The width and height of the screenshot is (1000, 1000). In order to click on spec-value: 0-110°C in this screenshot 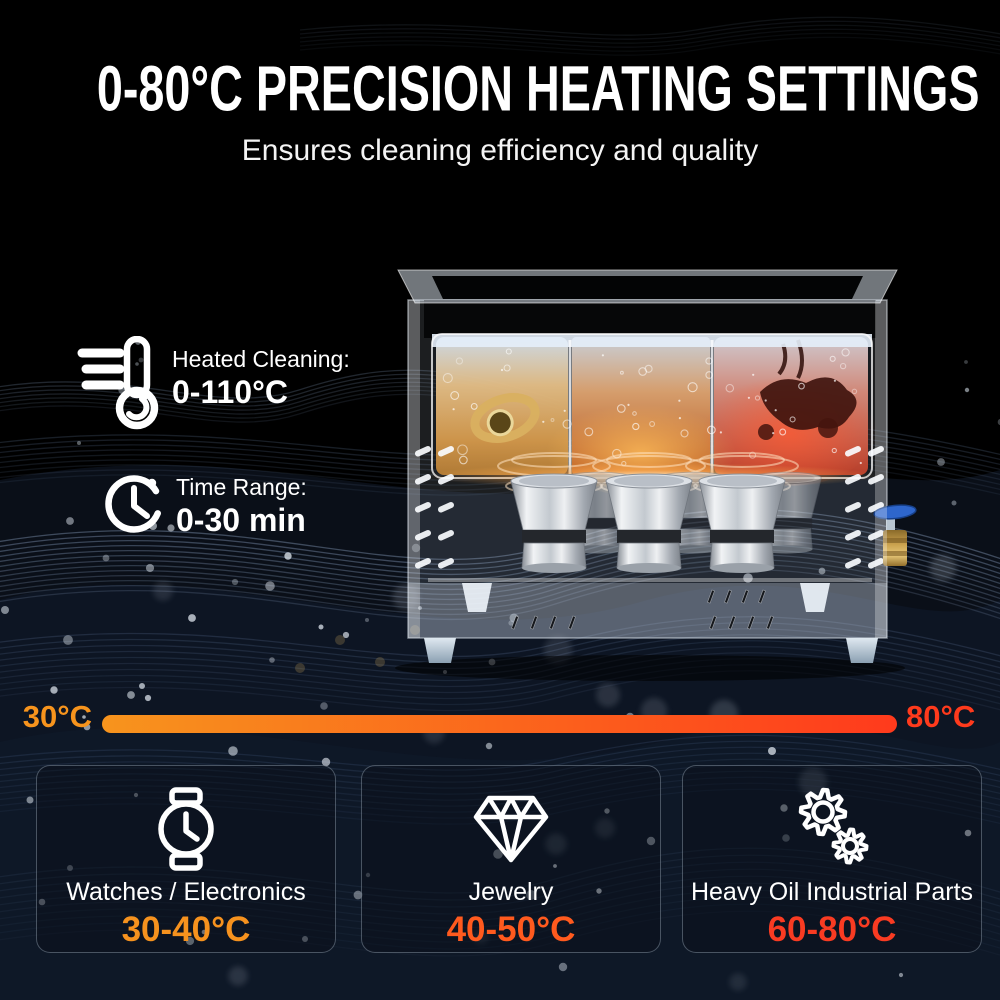, I will do `click(230, 392)`.